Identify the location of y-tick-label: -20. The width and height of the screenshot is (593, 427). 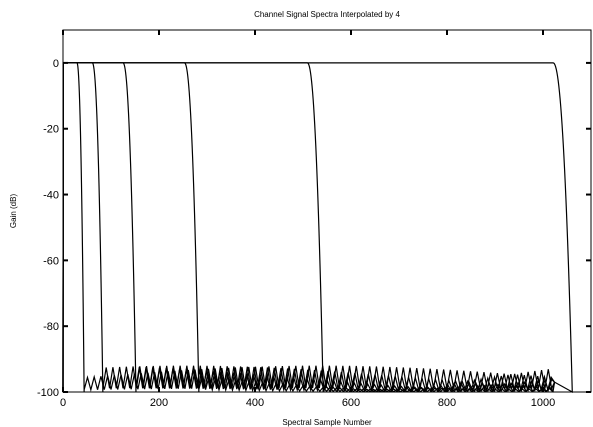
(51, 130).